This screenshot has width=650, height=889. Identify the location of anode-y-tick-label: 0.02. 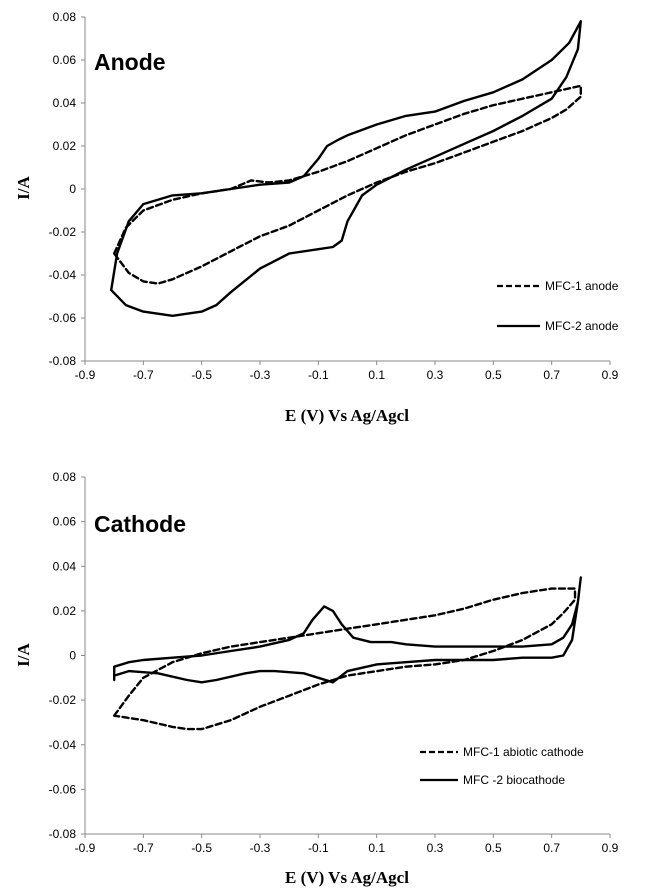
(65, 146).